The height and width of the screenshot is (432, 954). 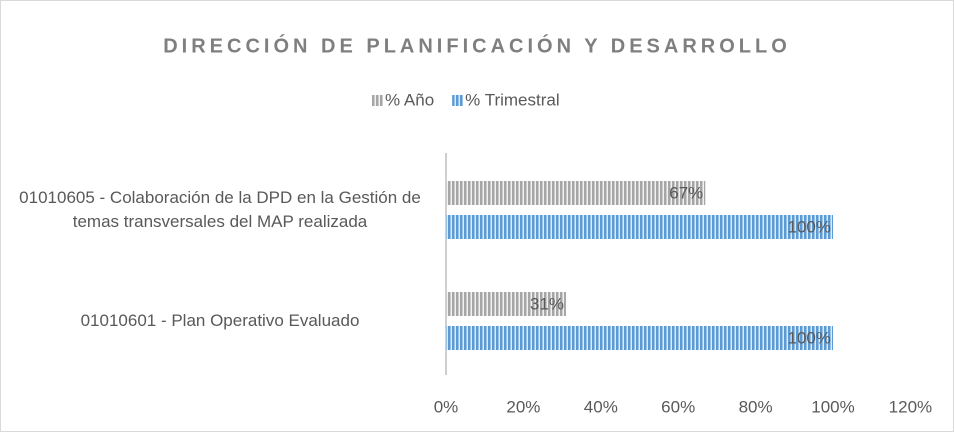 I want to click on category-label: 01010601 - Plan Operativo Evaluado, so click(x=220, y=320).